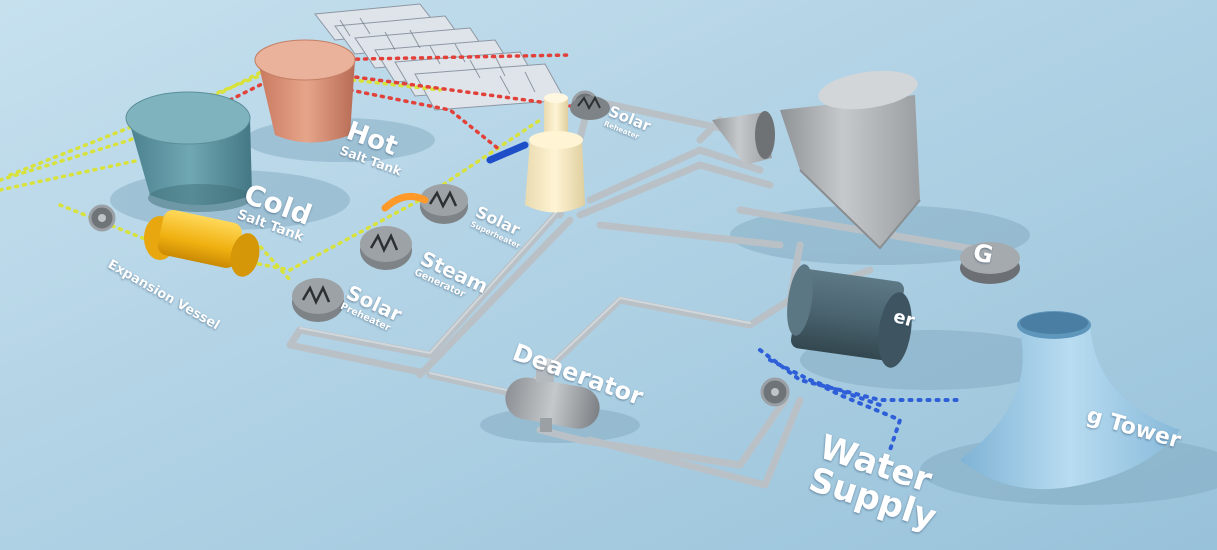 This screenshot has height=550, width=1217. I want to click on hot-steam-pipe, so click(405, 202).